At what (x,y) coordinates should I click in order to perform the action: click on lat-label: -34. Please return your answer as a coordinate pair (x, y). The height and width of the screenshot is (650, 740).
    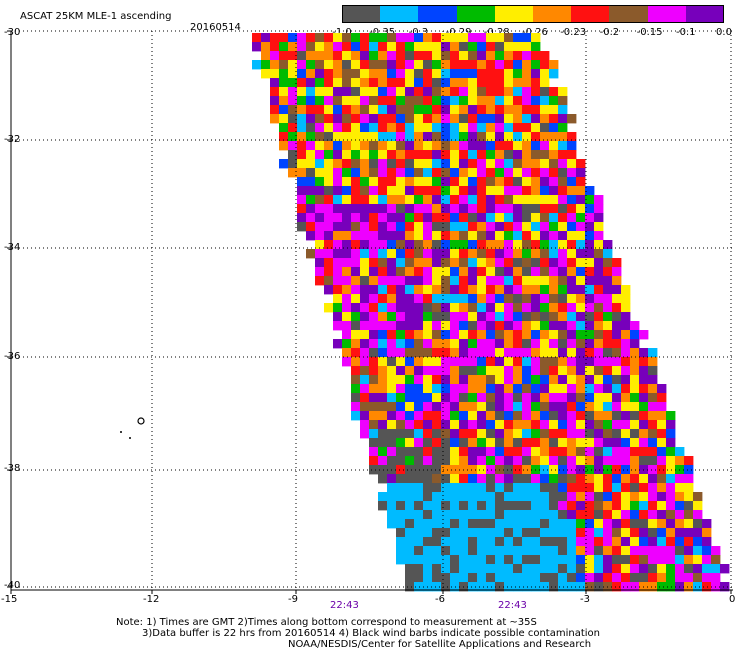
    Looking at the image, I should click on (12, 247).